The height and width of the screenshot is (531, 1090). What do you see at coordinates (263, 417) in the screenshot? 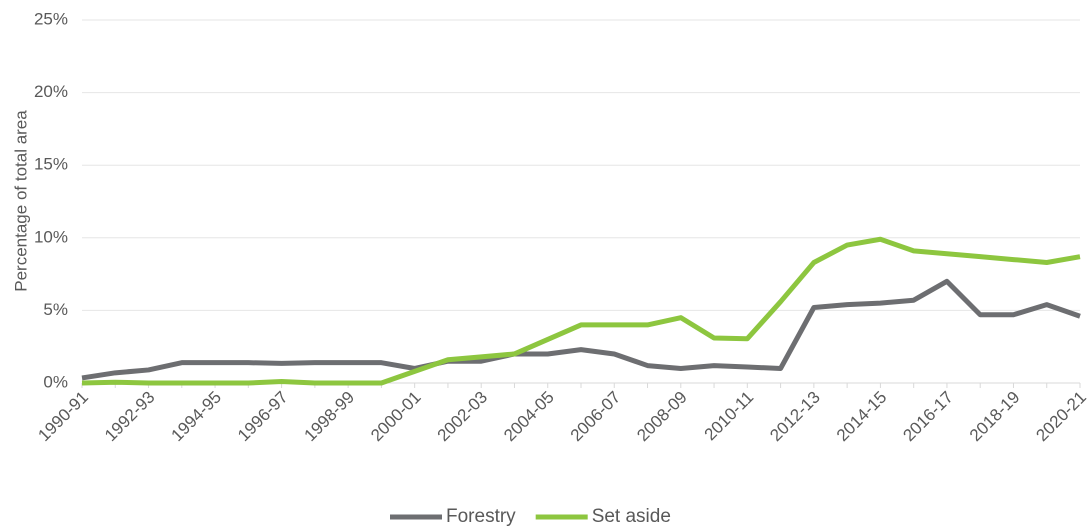
I see `x-tick-label: 1996-97` at bounding box center [263, 417].